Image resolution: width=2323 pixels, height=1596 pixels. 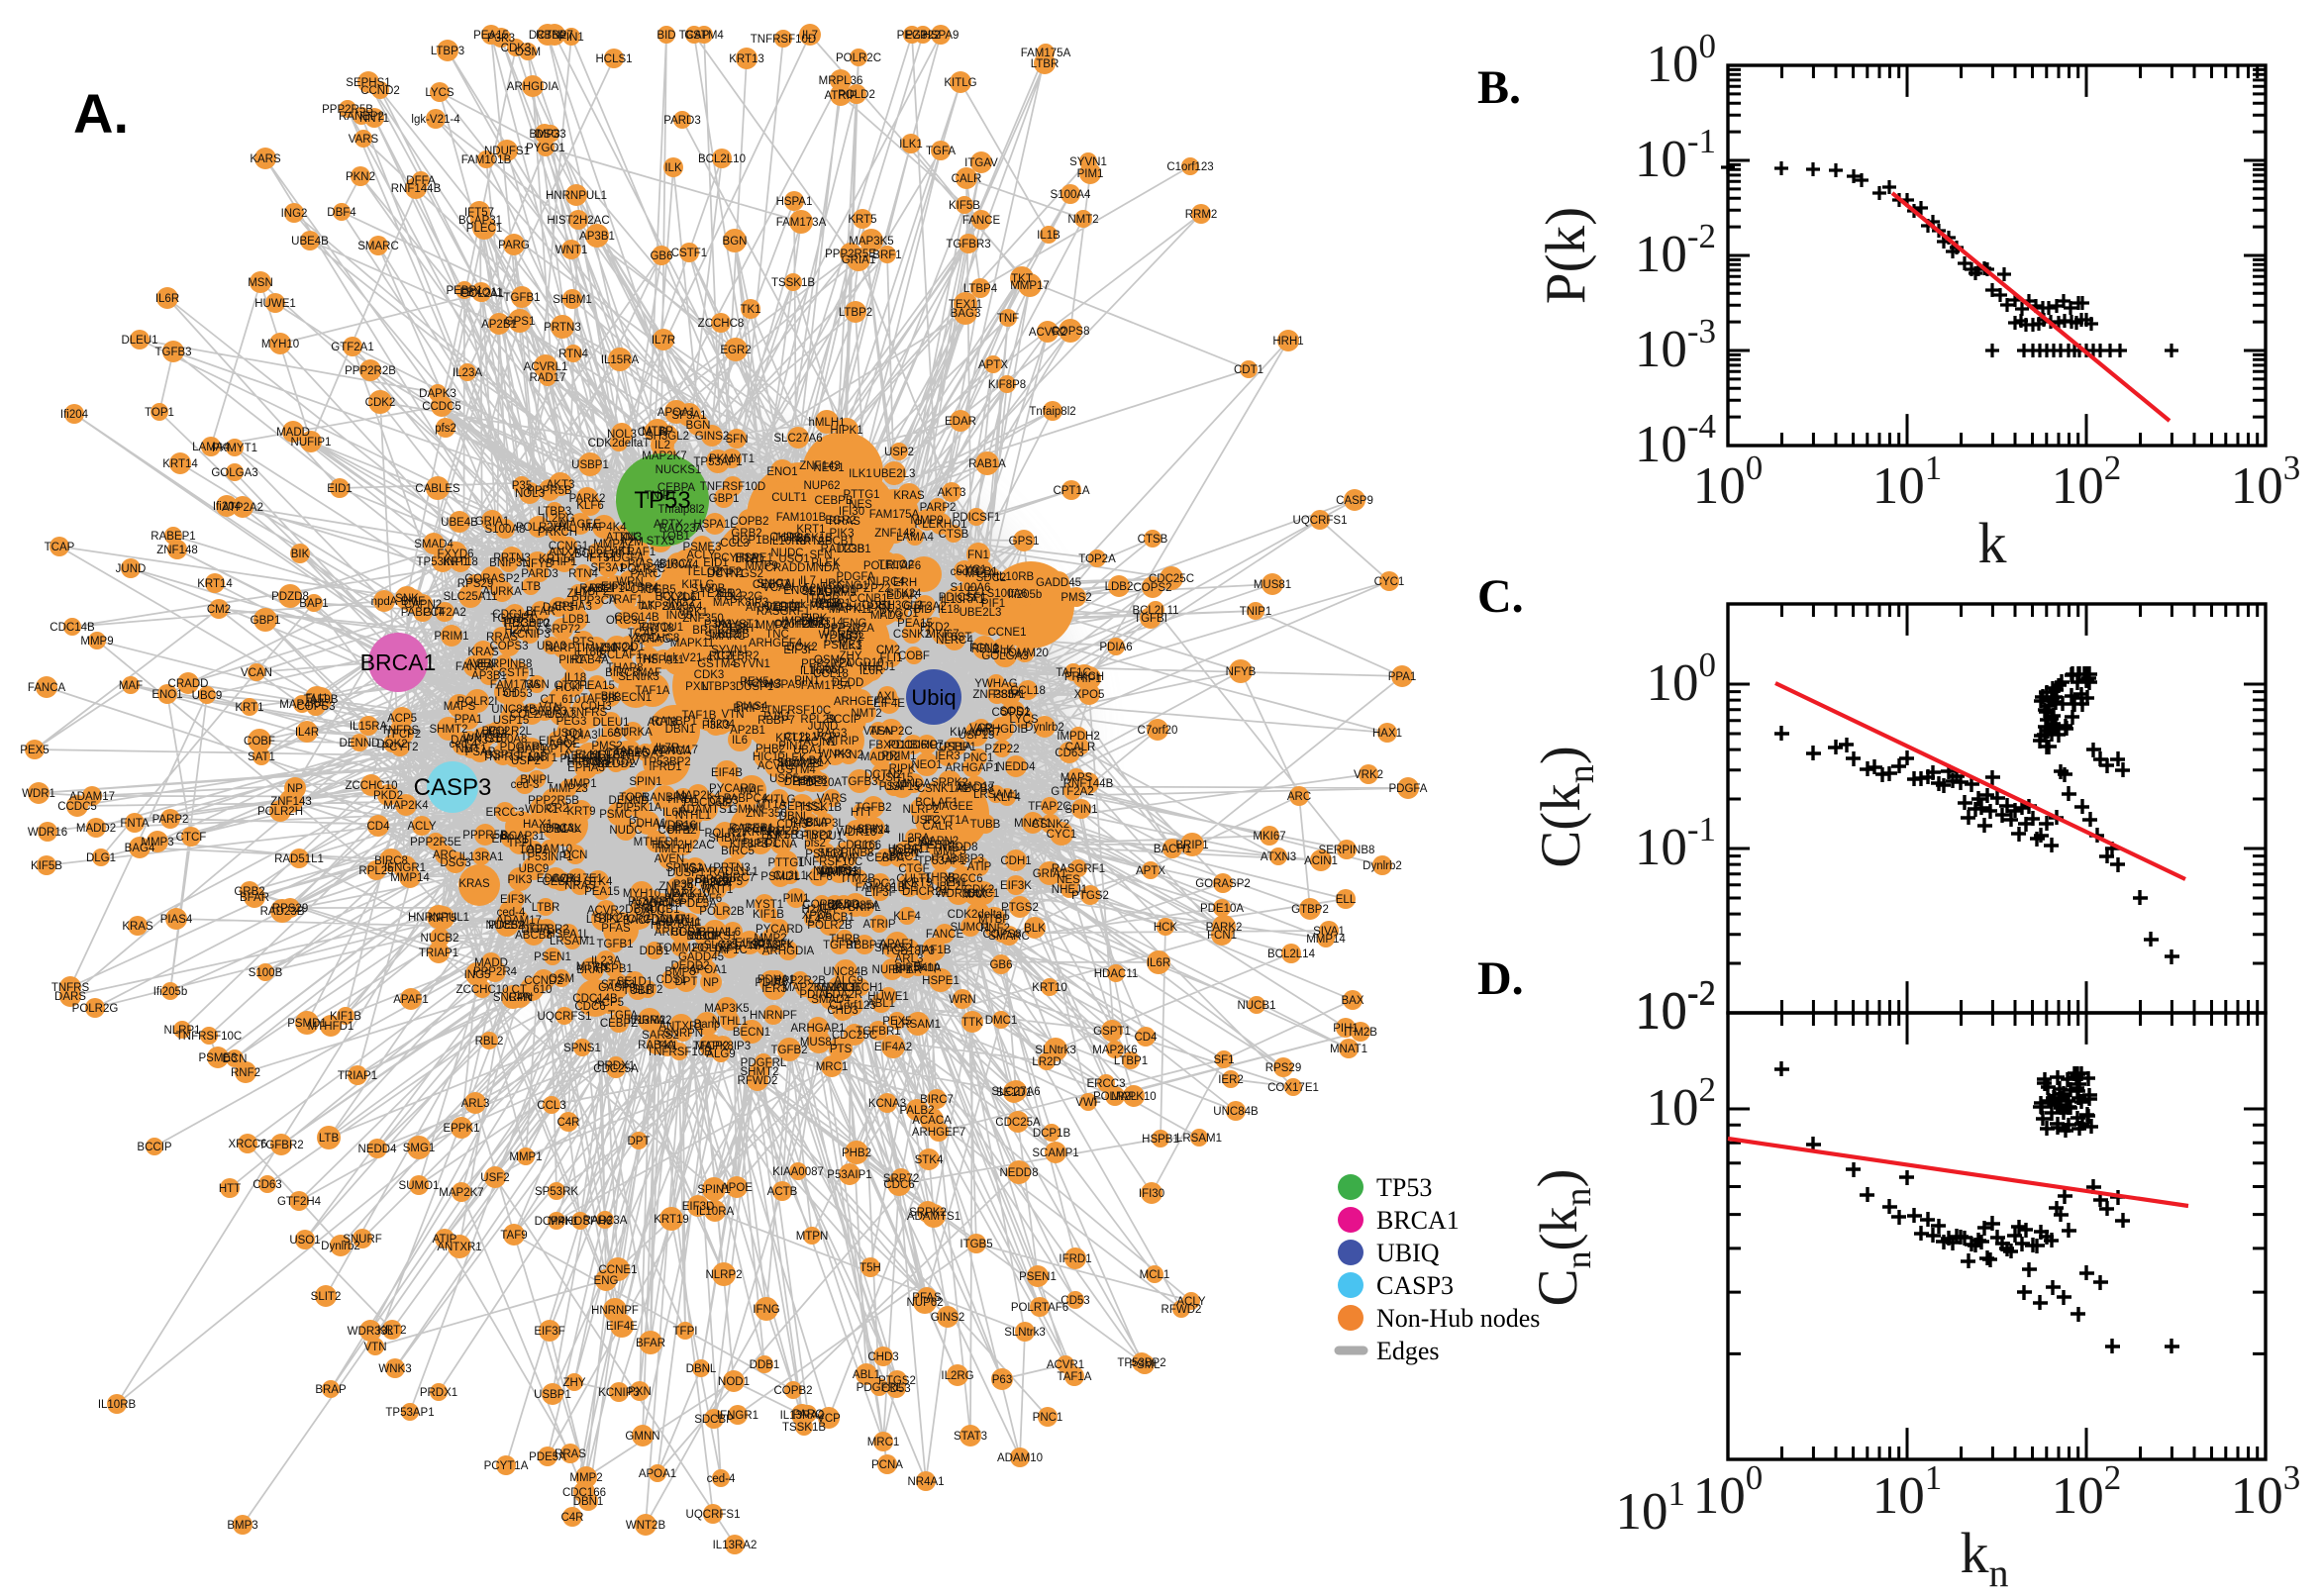 I want to click on svg-text: TNFRSF10D, so click(x=733, y=487).